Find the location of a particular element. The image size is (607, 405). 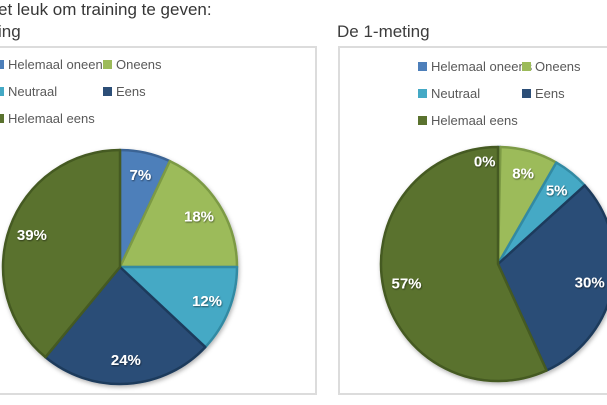

page-title: et leuk om training te geven: is located at coordinates (106, 9).